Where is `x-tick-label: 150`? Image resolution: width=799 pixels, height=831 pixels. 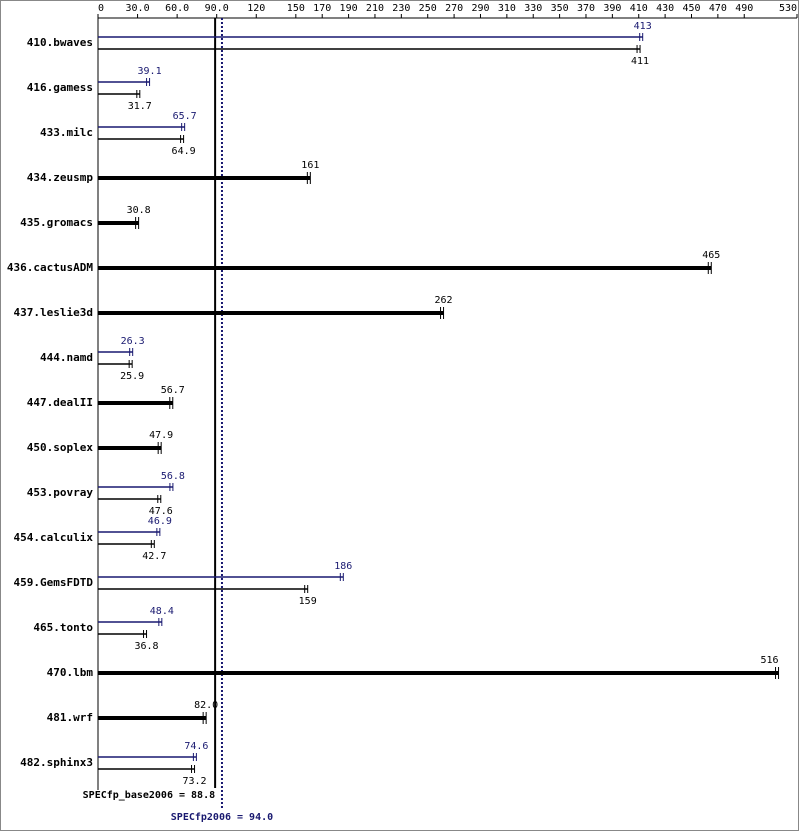
x-tick-label: 150 is located at coordinates (296, 8).